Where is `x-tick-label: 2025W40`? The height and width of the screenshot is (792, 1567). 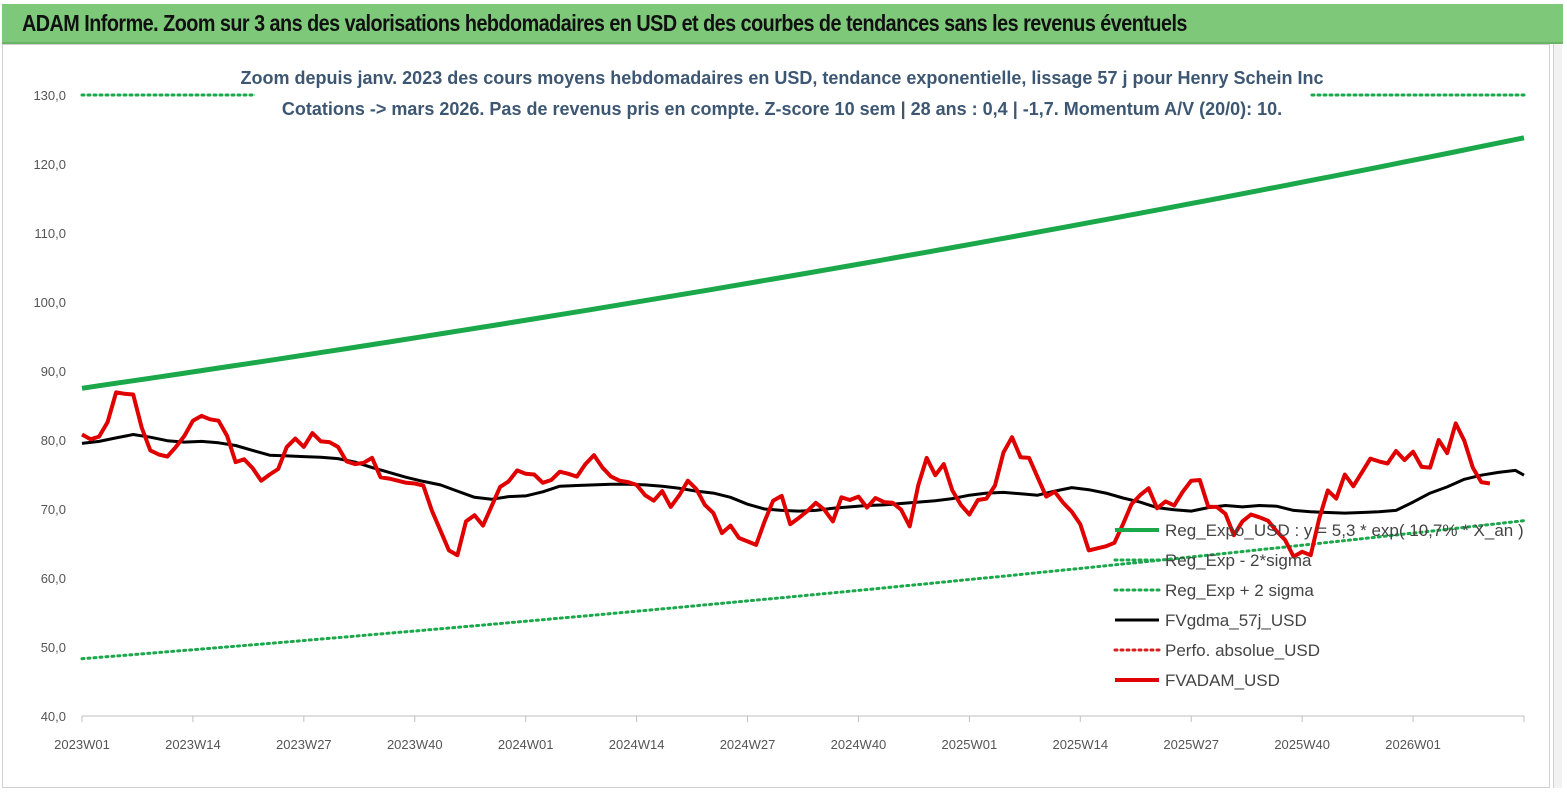
x-tick-label: 2025W40 is located at coordinates (1302, 744).